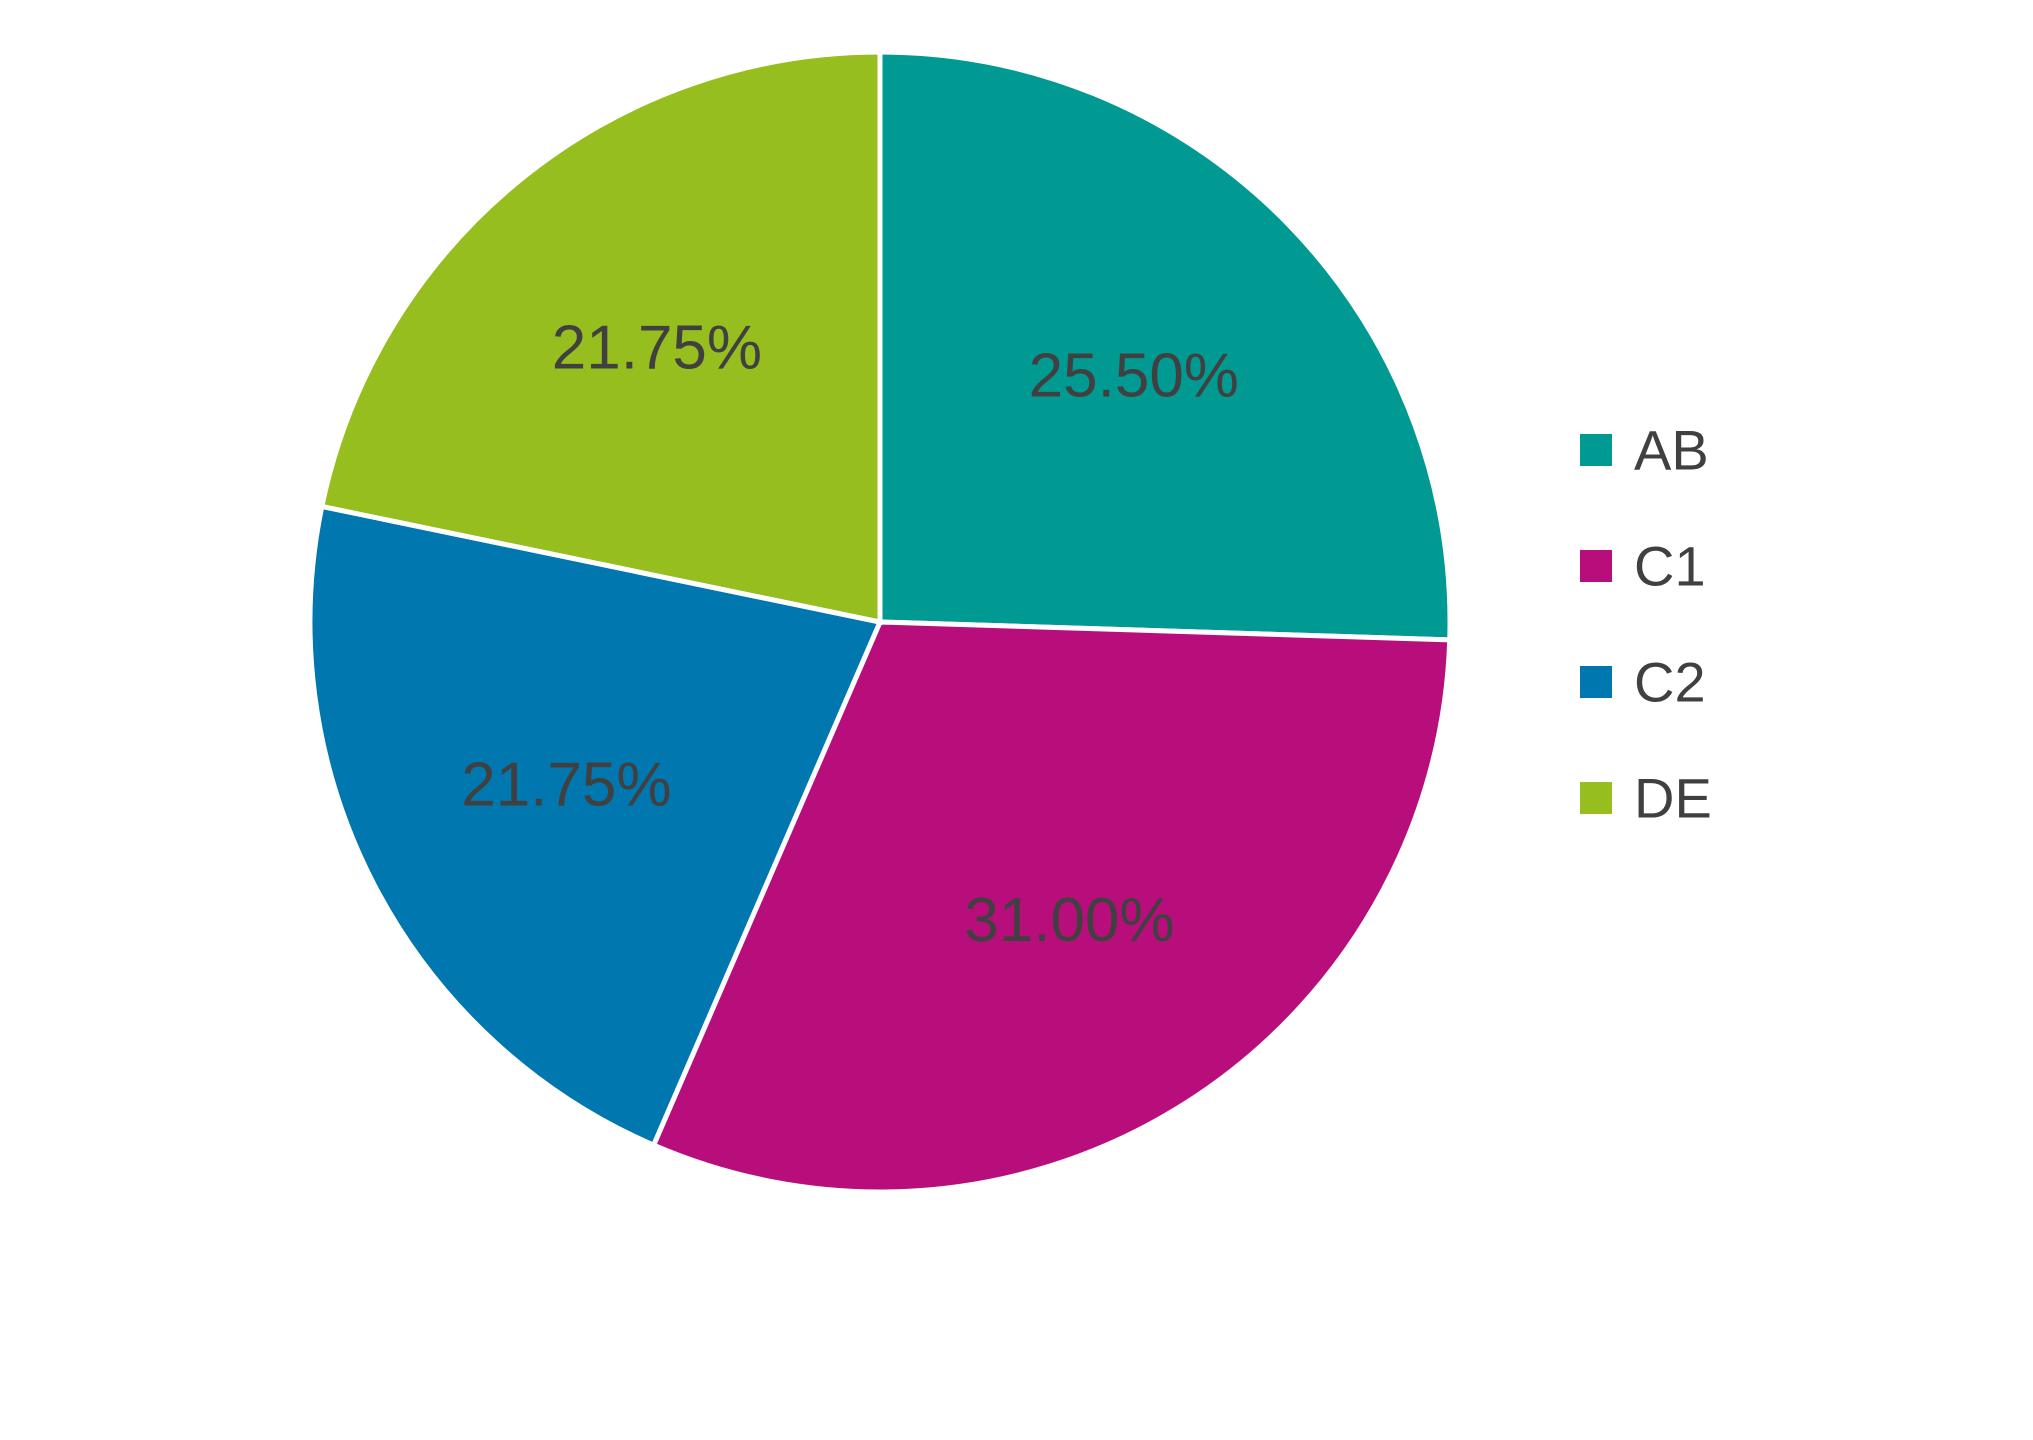  I want to click on legend-label-ab: AB, so click(1671, 450).